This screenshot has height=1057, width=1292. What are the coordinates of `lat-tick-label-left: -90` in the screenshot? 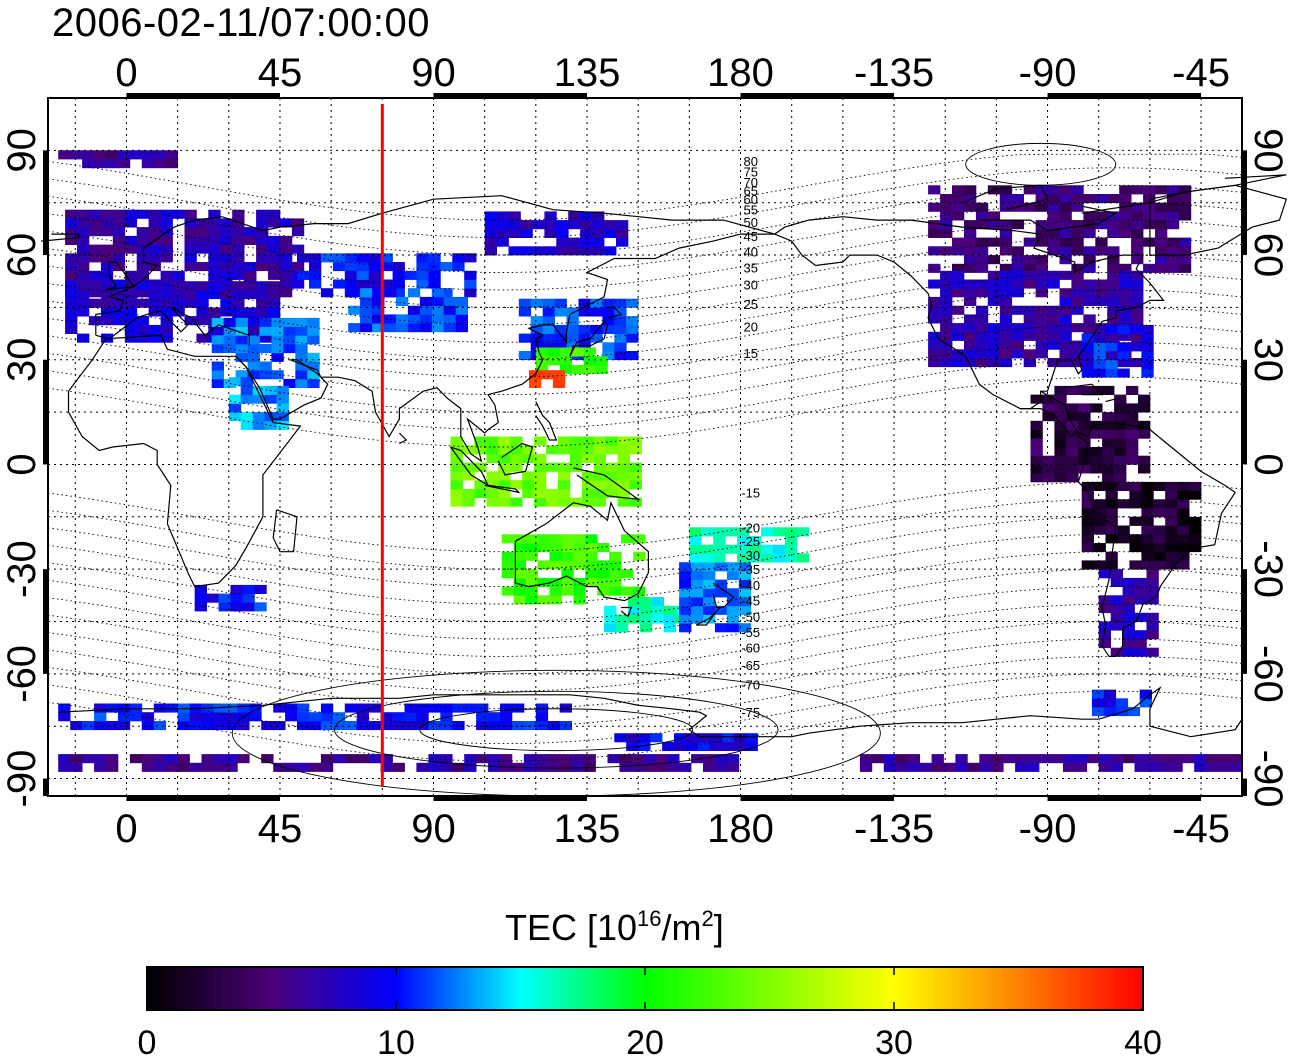 It's located at (22, 779).